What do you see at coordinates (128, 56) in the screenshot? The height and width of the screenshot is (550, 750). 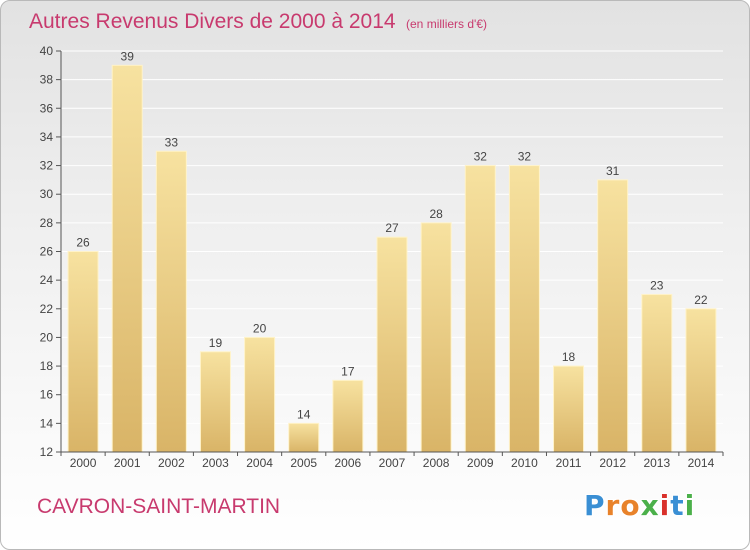 I see `data-label: 39` at bounding box center [128, 56].